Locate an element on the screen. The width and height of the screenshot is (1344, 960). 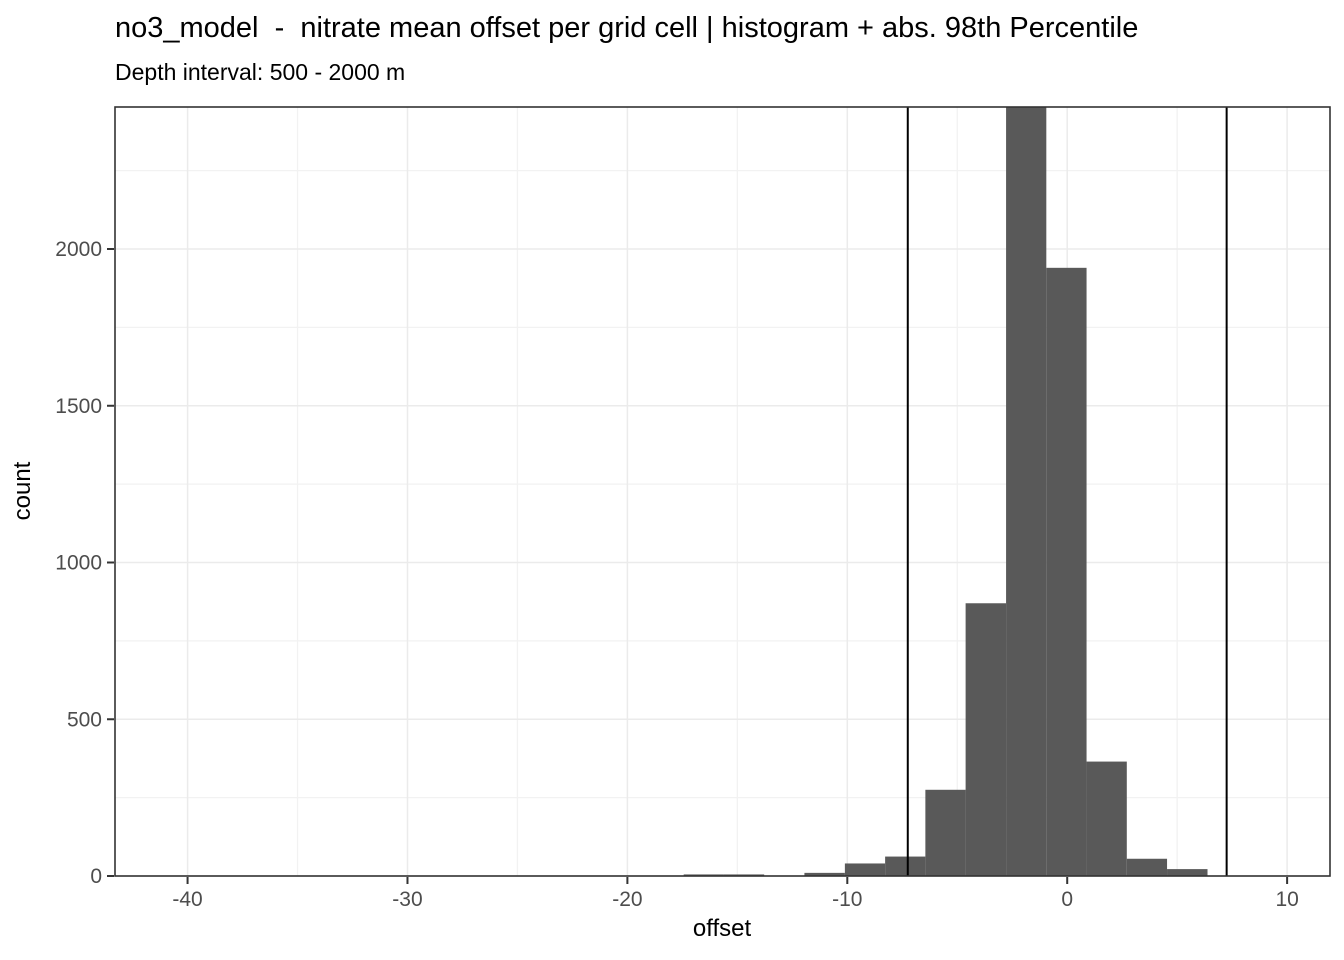
x-axis-tick-label: -20 is located at coordinates (627, 899).